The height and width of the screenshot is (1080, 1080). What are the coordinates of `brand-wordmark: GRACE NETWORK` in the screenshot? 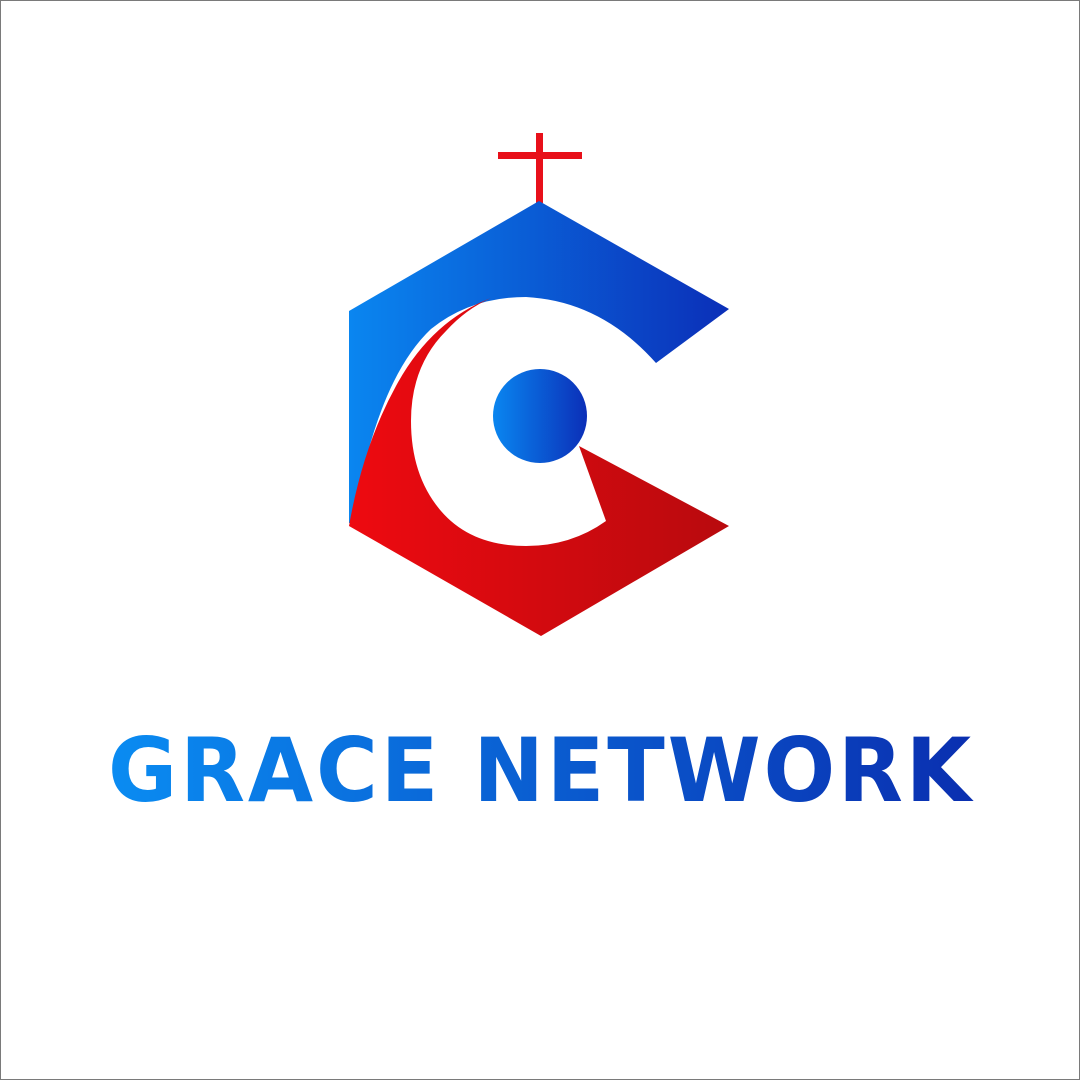 It's located at (541, 770).